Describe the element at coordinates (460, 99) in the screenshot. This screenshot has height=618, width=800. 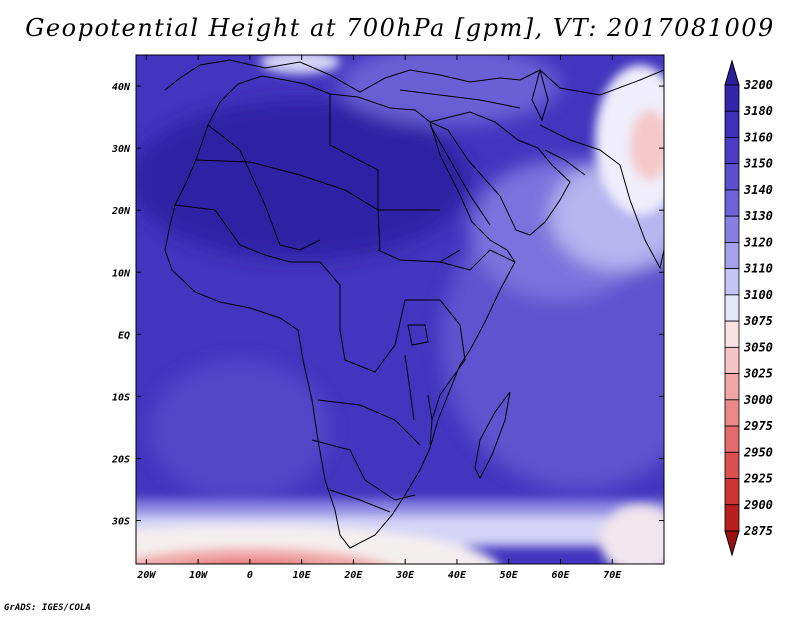
I see `border-turkey` at that location.